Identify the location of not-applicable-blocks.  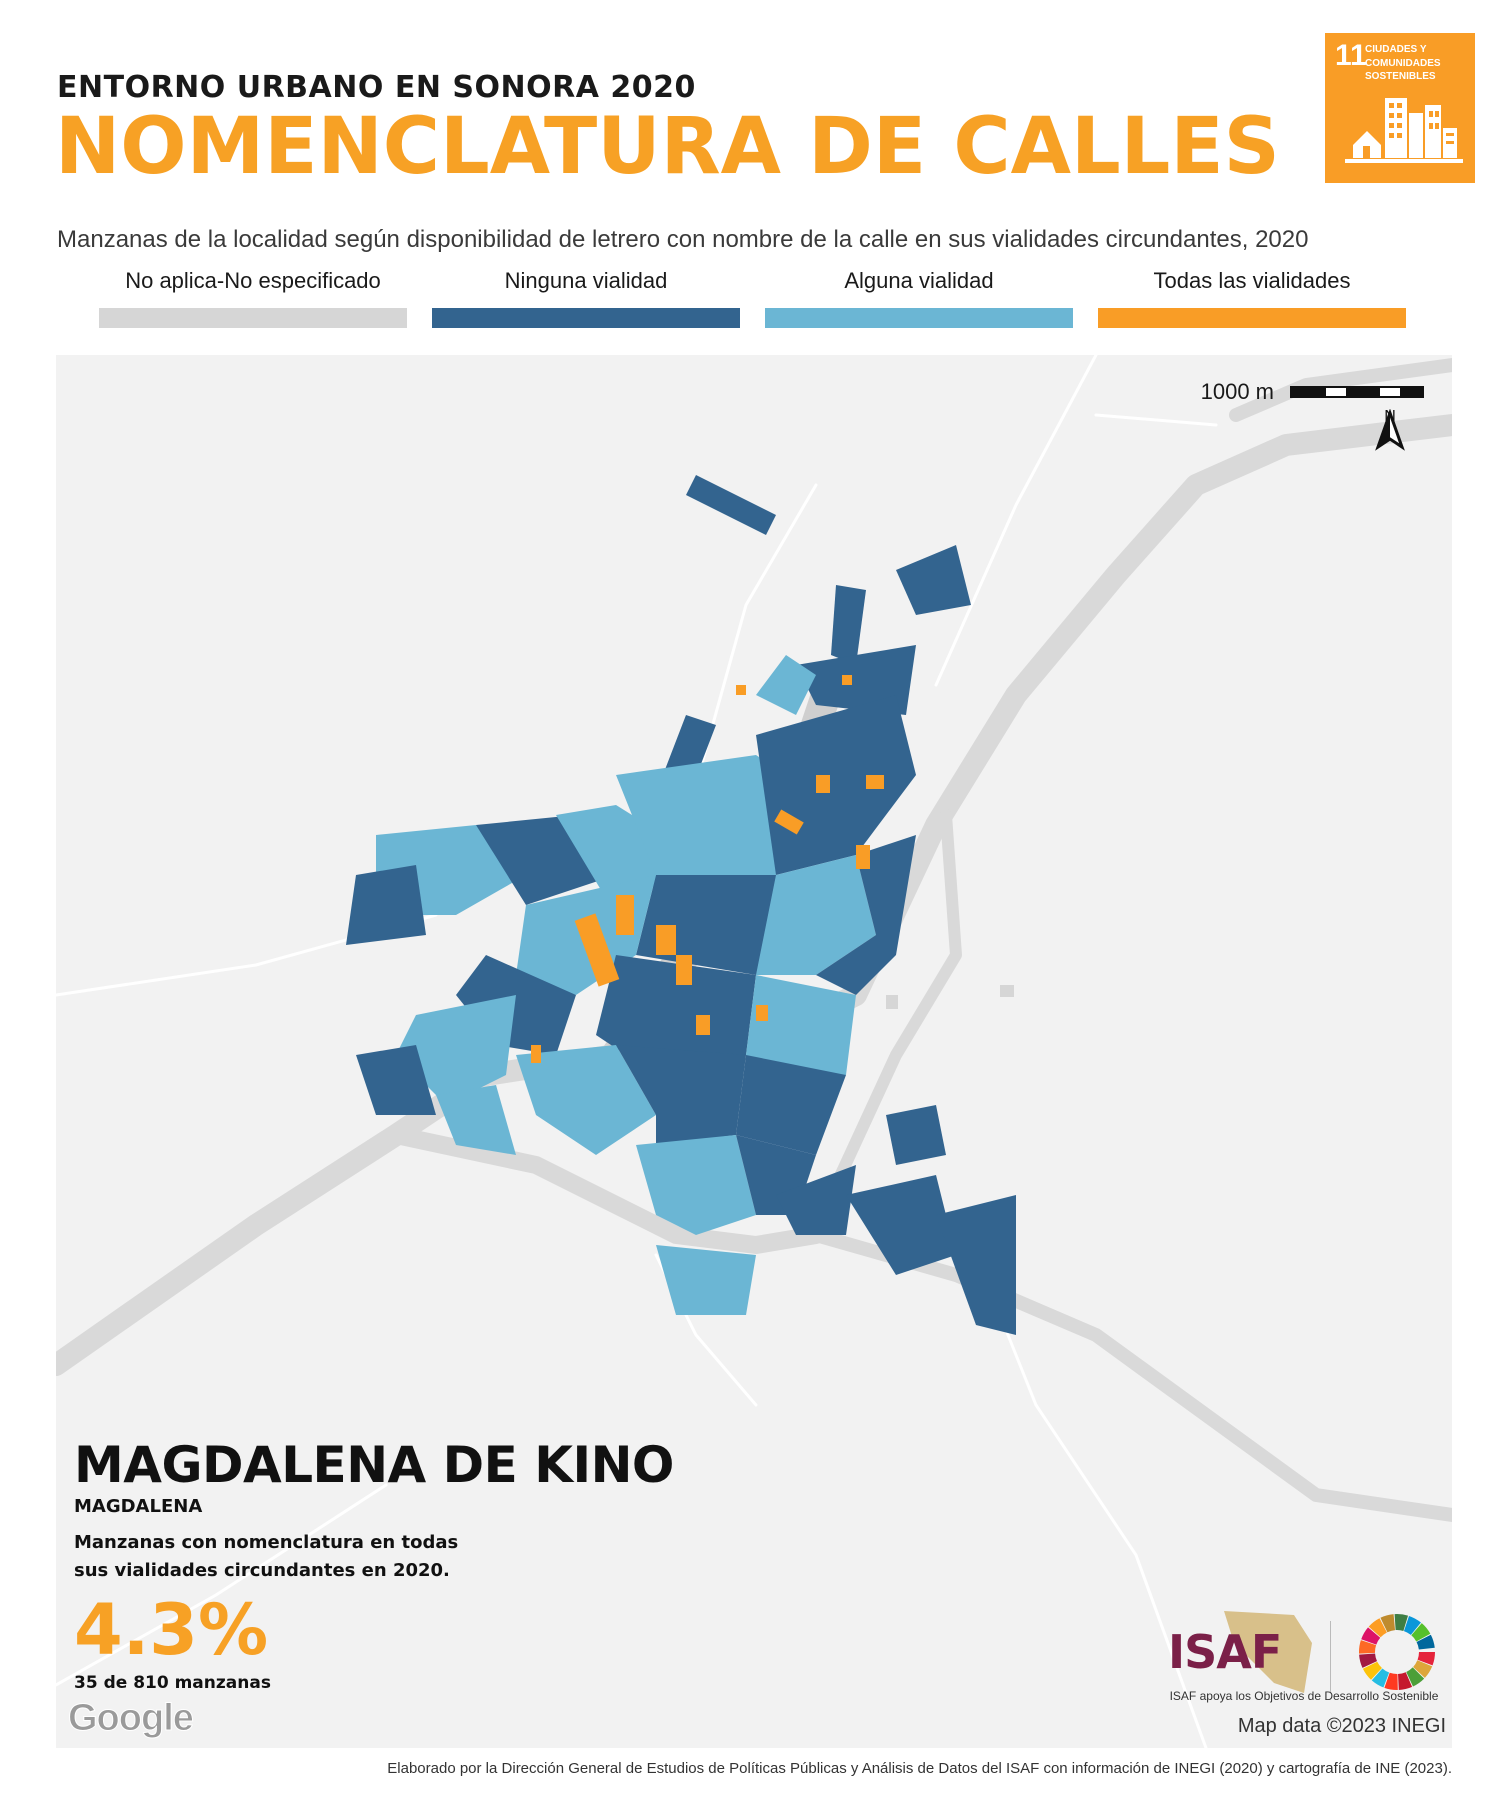
(950, 997).